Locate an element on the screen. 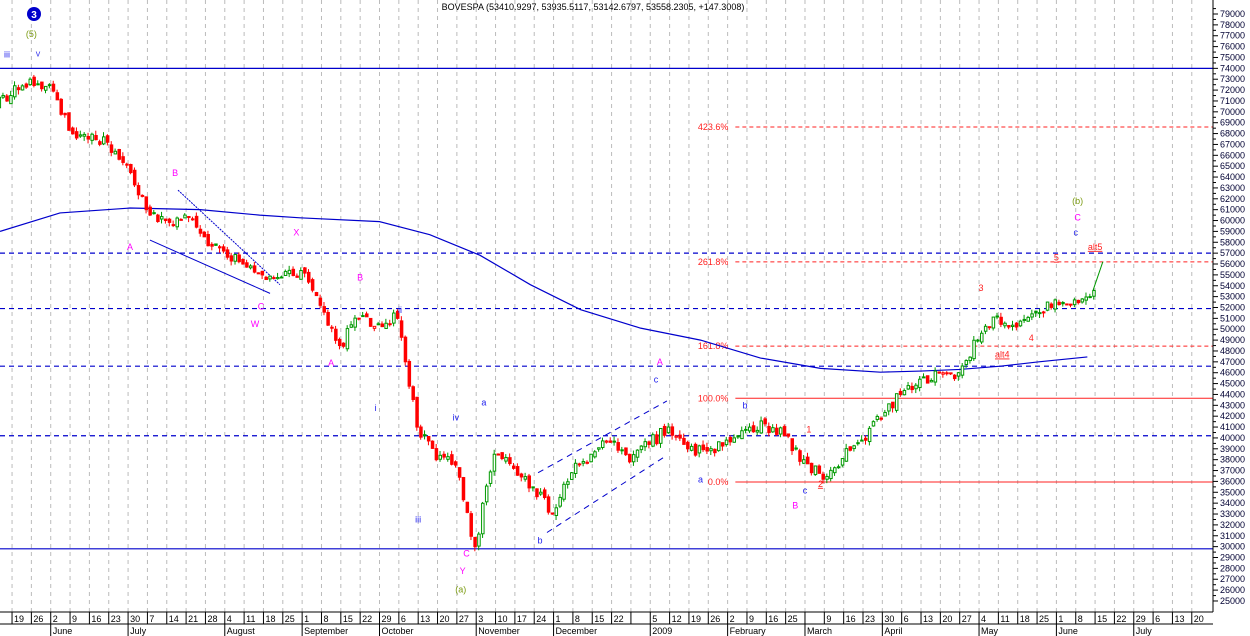  x-week-label: 22 is located at coordinates (619, 619).